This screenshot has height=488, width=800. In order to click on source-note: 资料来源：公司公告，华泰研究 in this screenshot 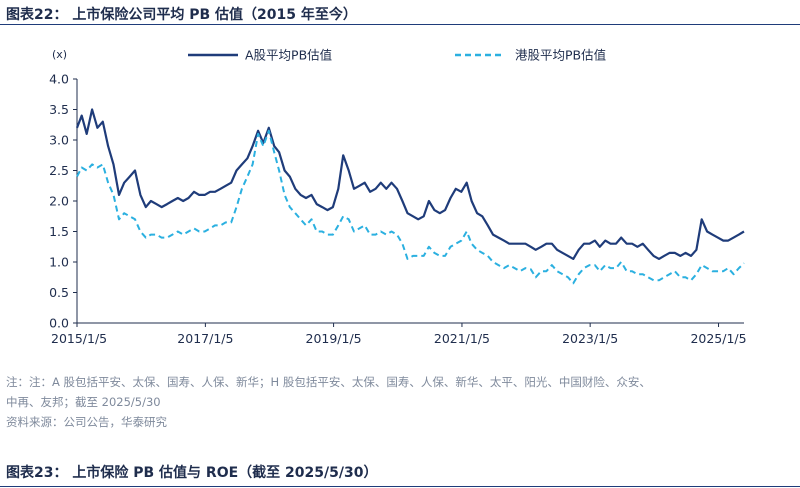, I will do `click(86, 422)`.